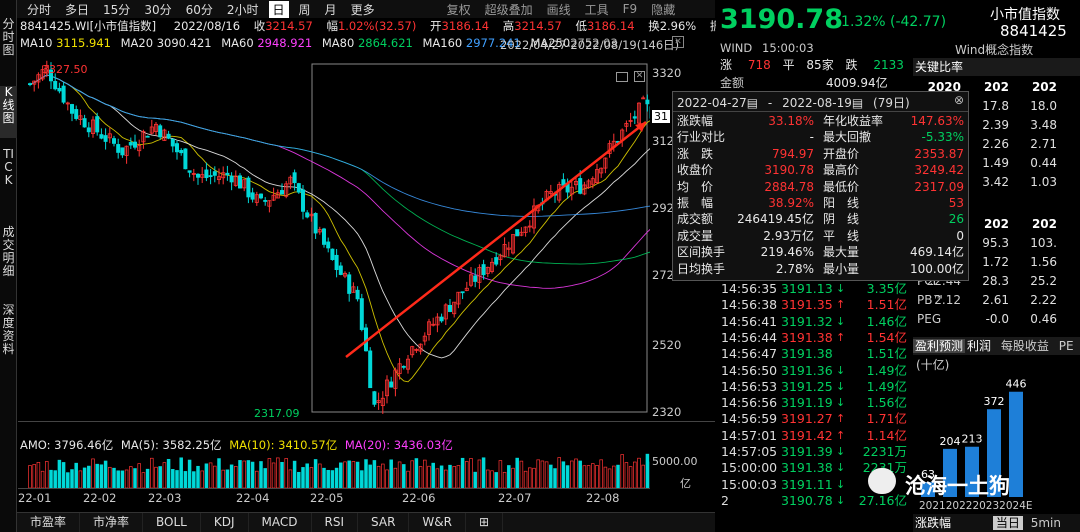  I want to click on tool-btn: 复权, so click(458, 9).